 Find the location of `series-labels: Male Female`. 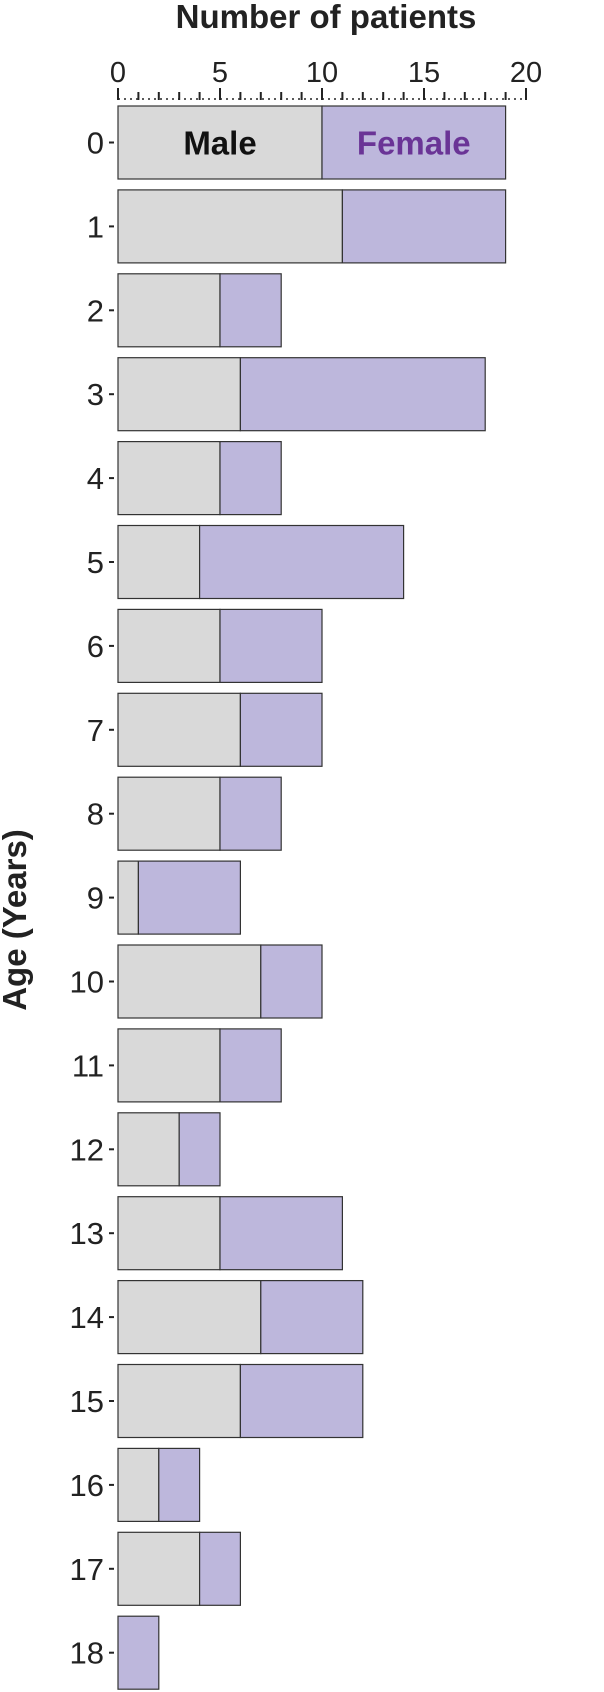

series-labels: Male Female is located at coordinates (326, 143).